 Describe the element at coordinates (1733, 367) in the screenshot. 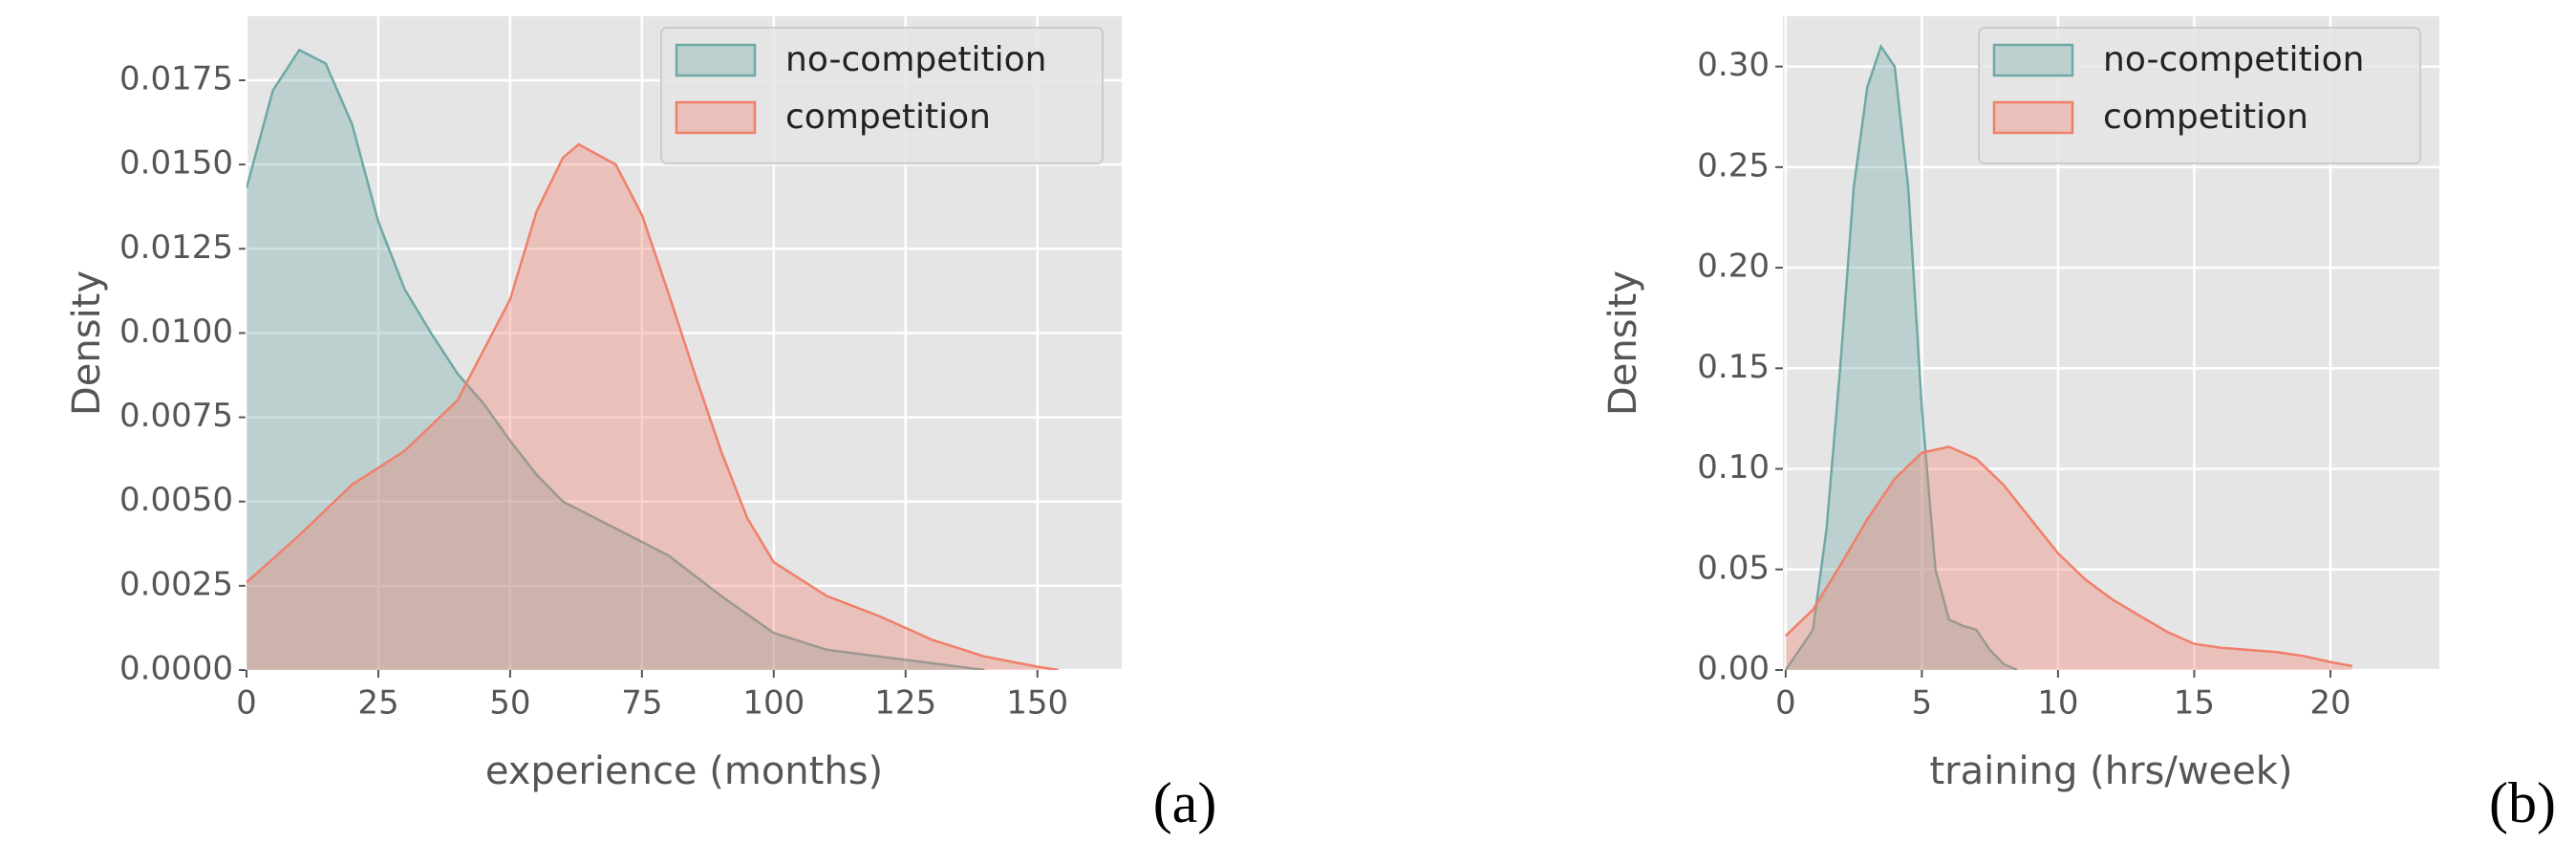

I see `y-tick-label: 0.15` at that location.